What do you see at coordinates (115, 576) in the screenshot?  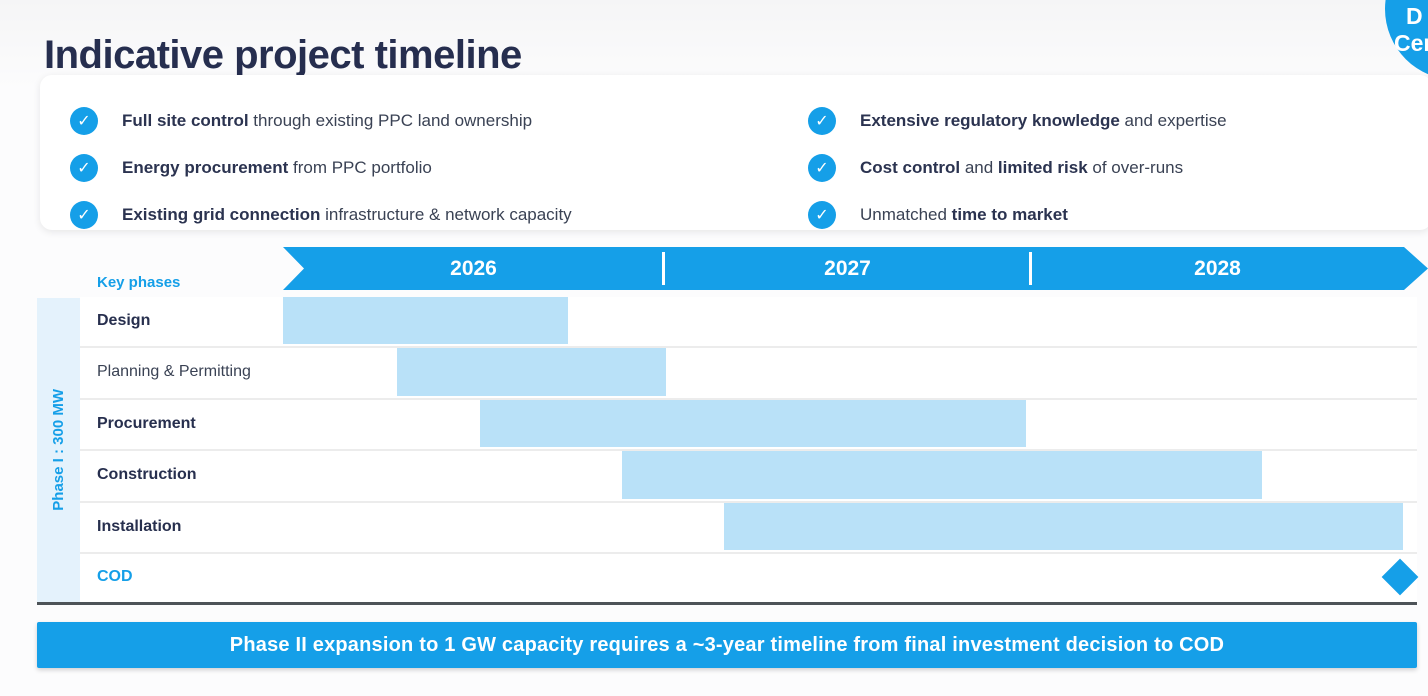 I see `gantt-row-label: COD` at bounding box center [115, 576].